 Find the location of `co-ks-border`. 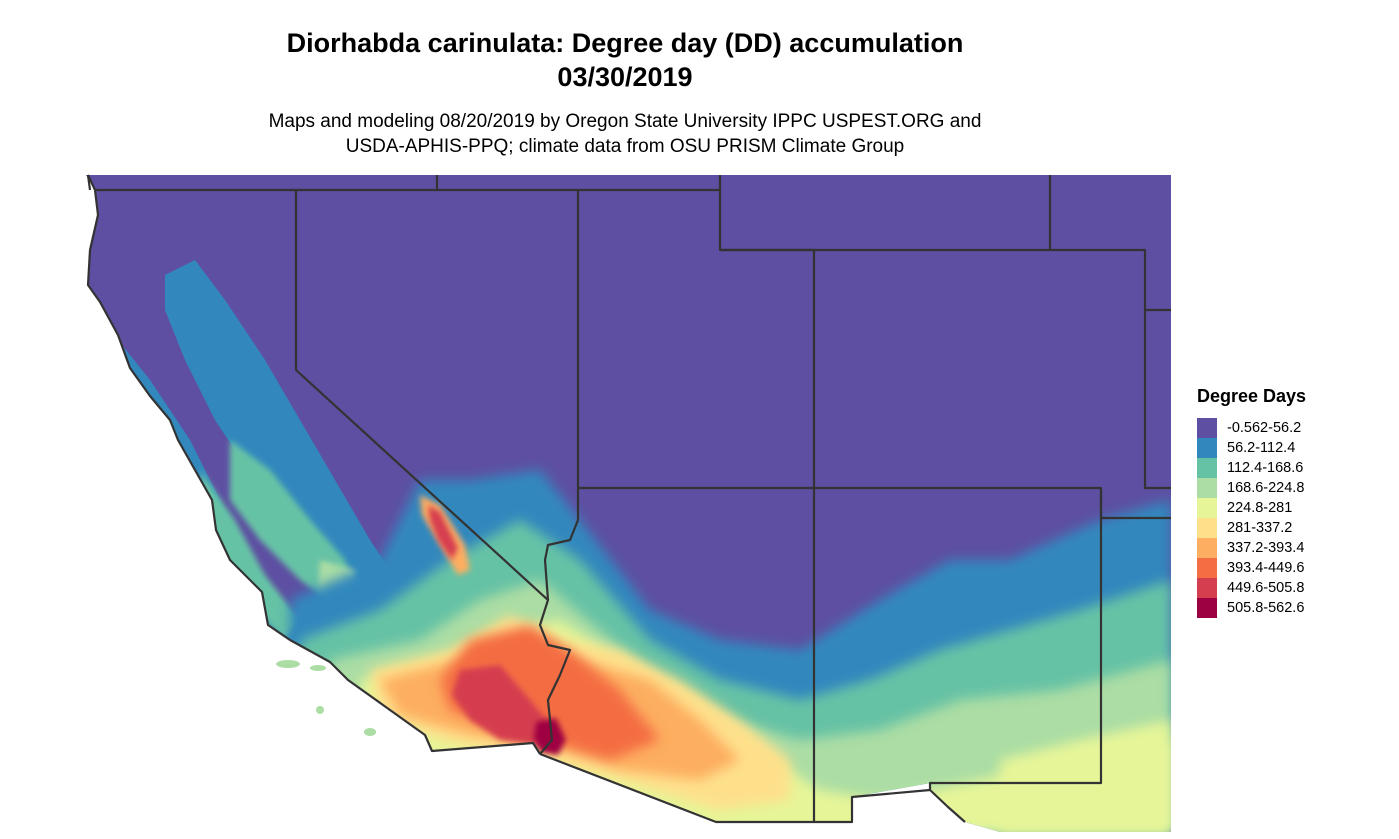

co-ks-border is located at coordinates (1157, 400).